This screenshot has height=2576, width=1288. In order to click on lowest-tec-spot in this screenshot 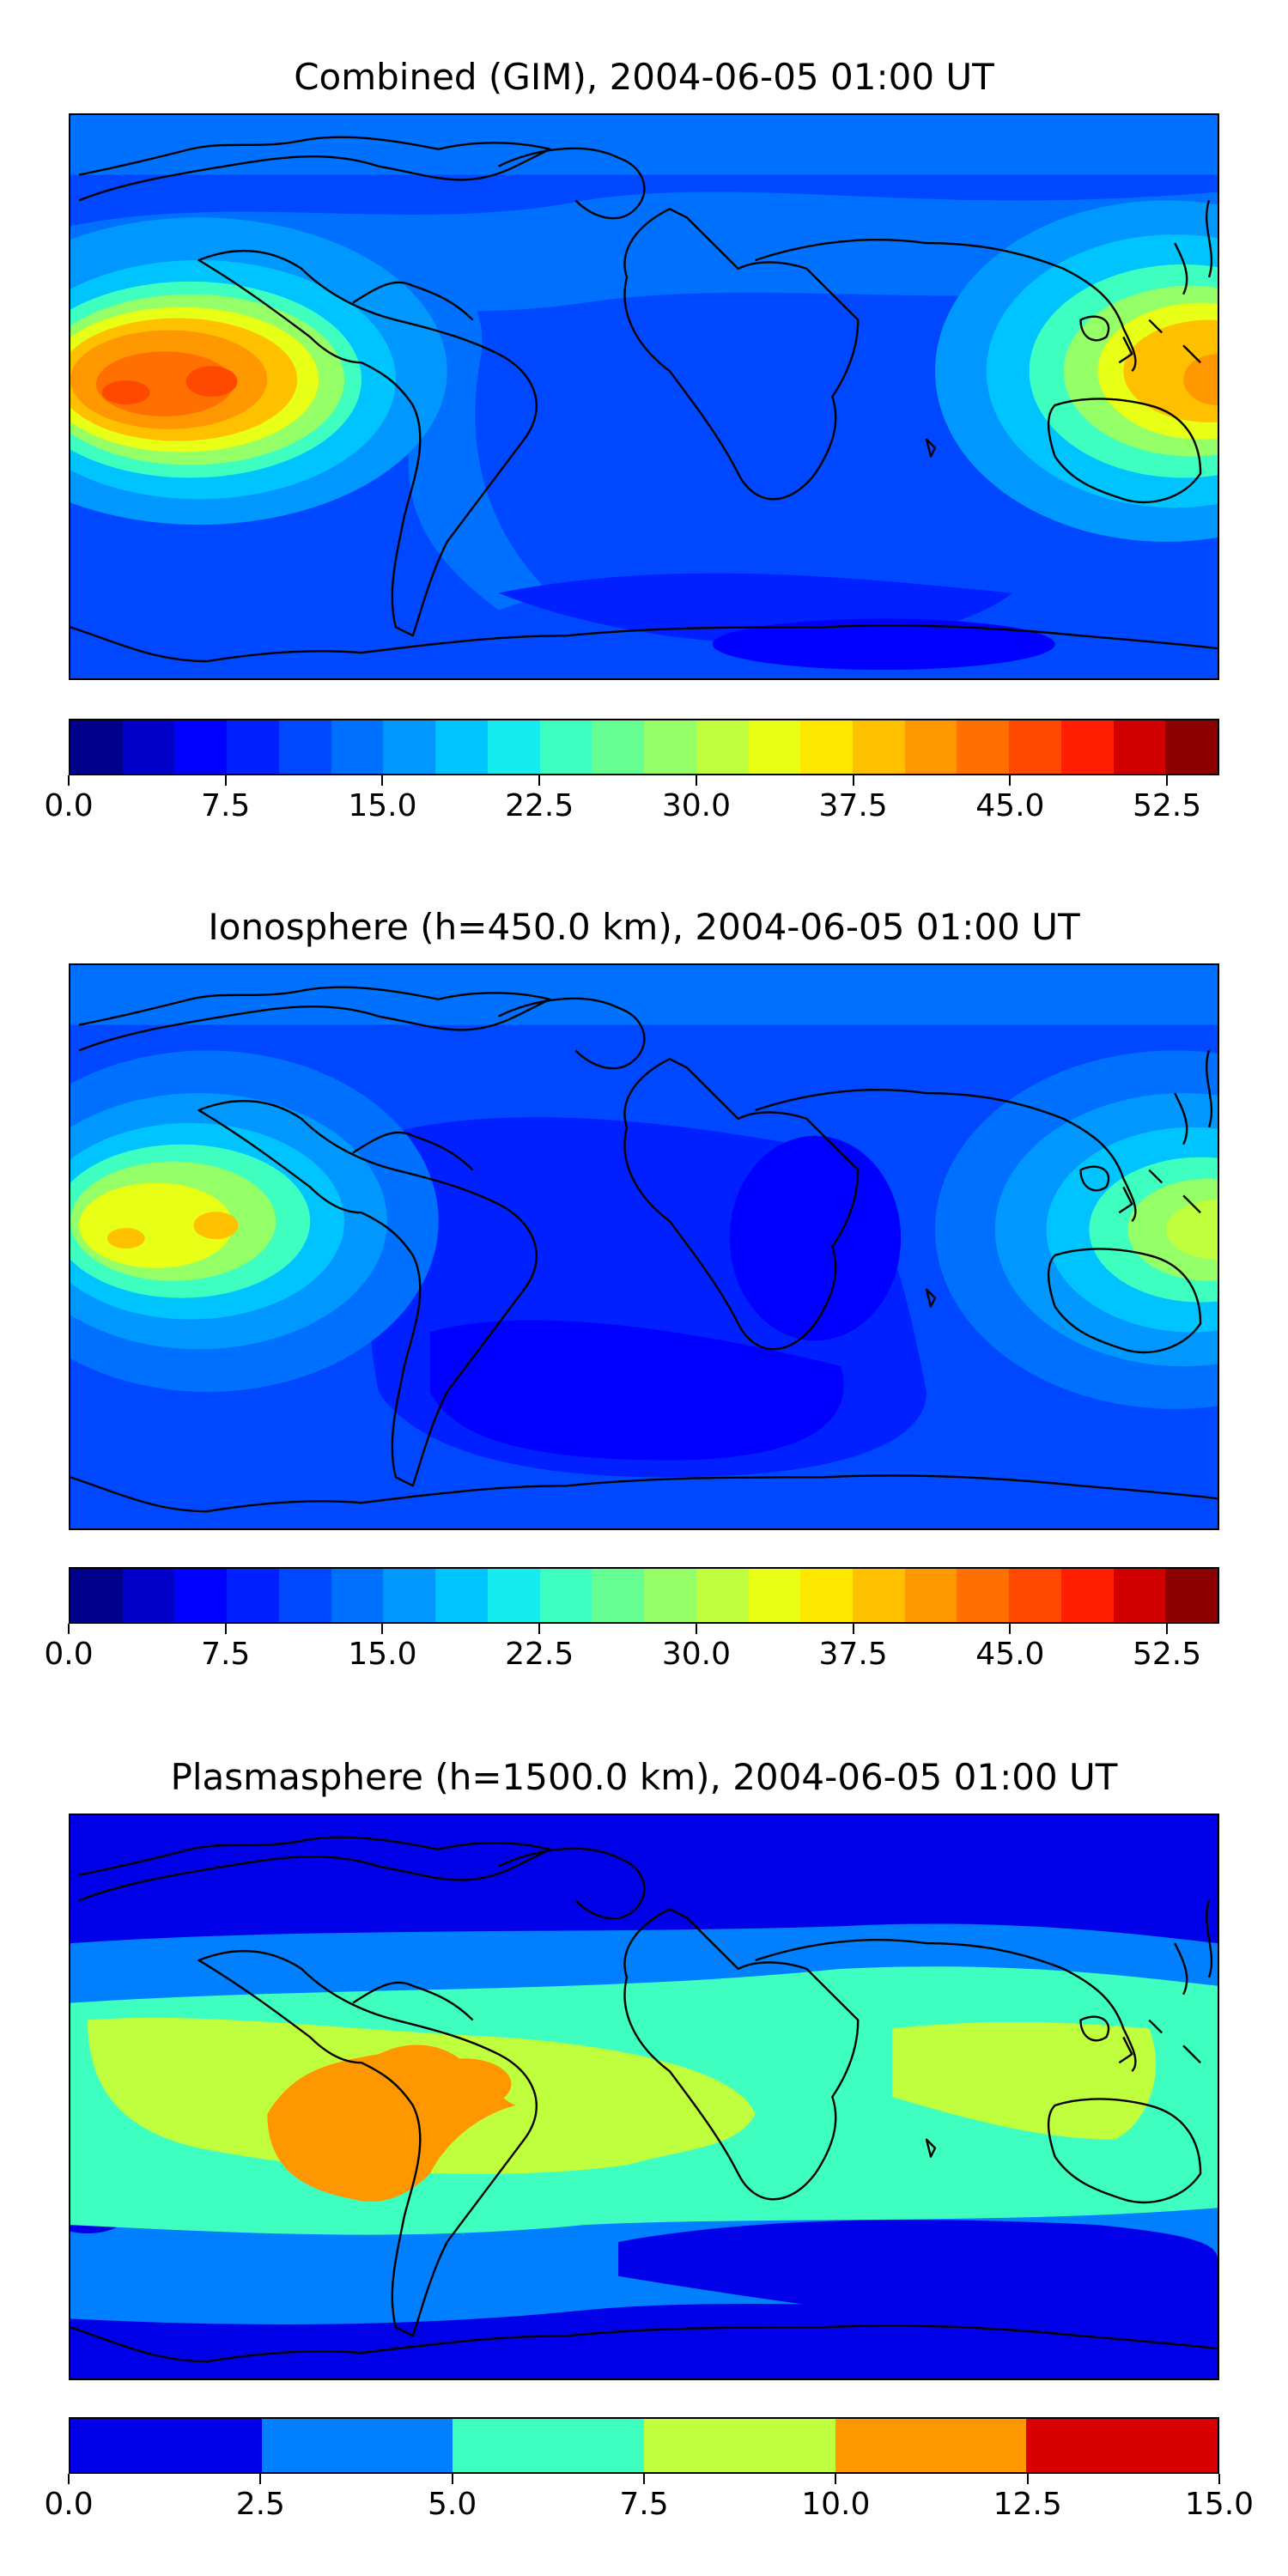, I will do `click(815, 1238)`.